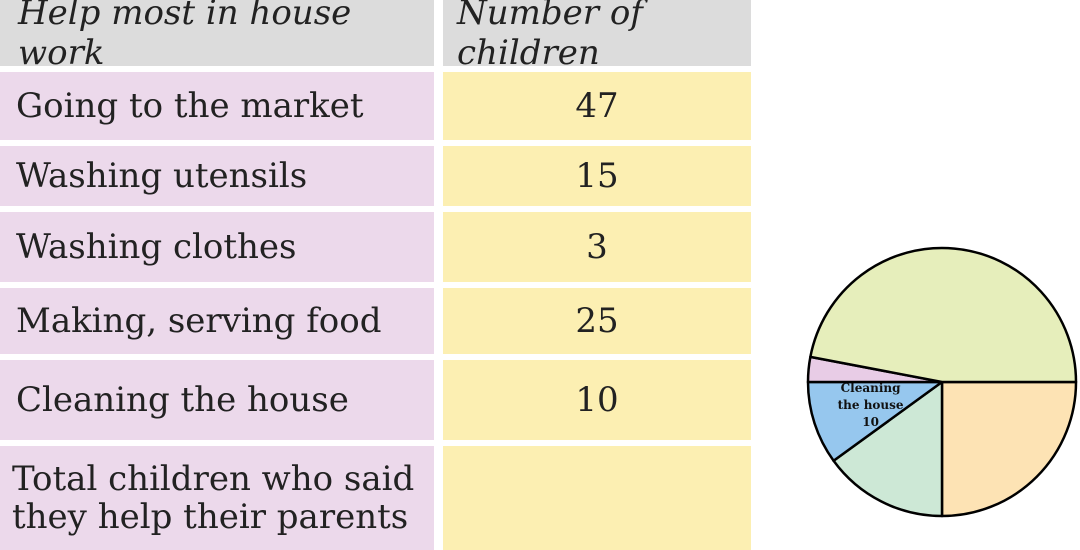 The image size is (1080, 550). Describe the element at coordinates (597, 498) in the screenshot. I see `total-value` at that location.